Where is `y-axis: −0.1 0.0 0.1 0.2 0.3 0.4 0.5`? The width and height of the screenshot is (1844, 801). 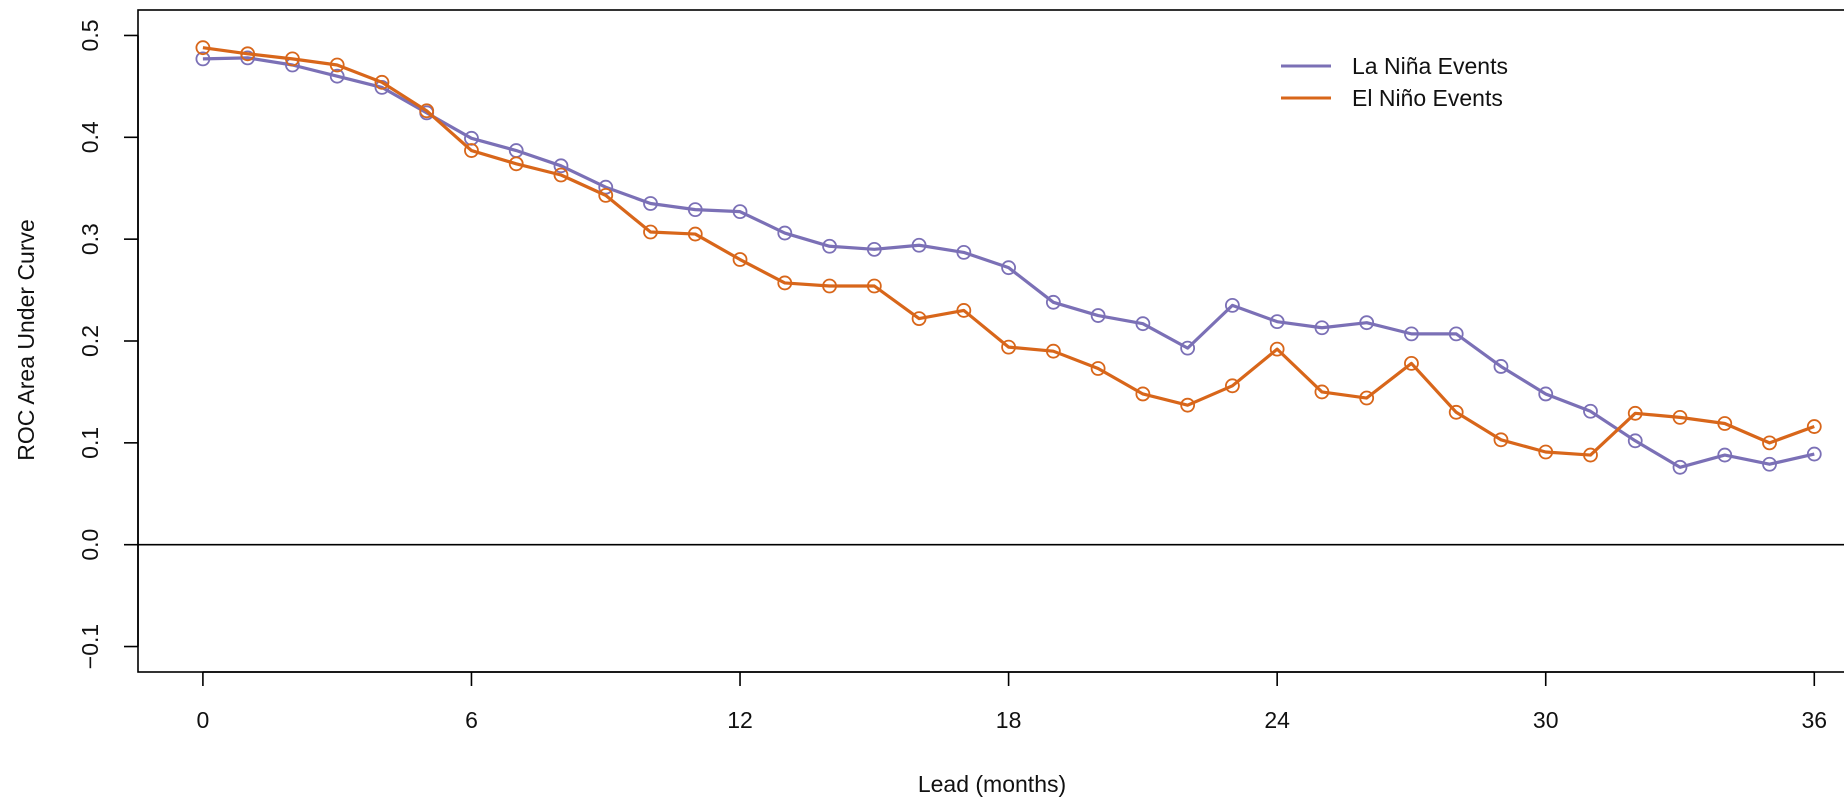
y-axis: −0.1 0.0 0.1 0.2 0.3 0.4 0.5 is located at coordinates (108, 344).